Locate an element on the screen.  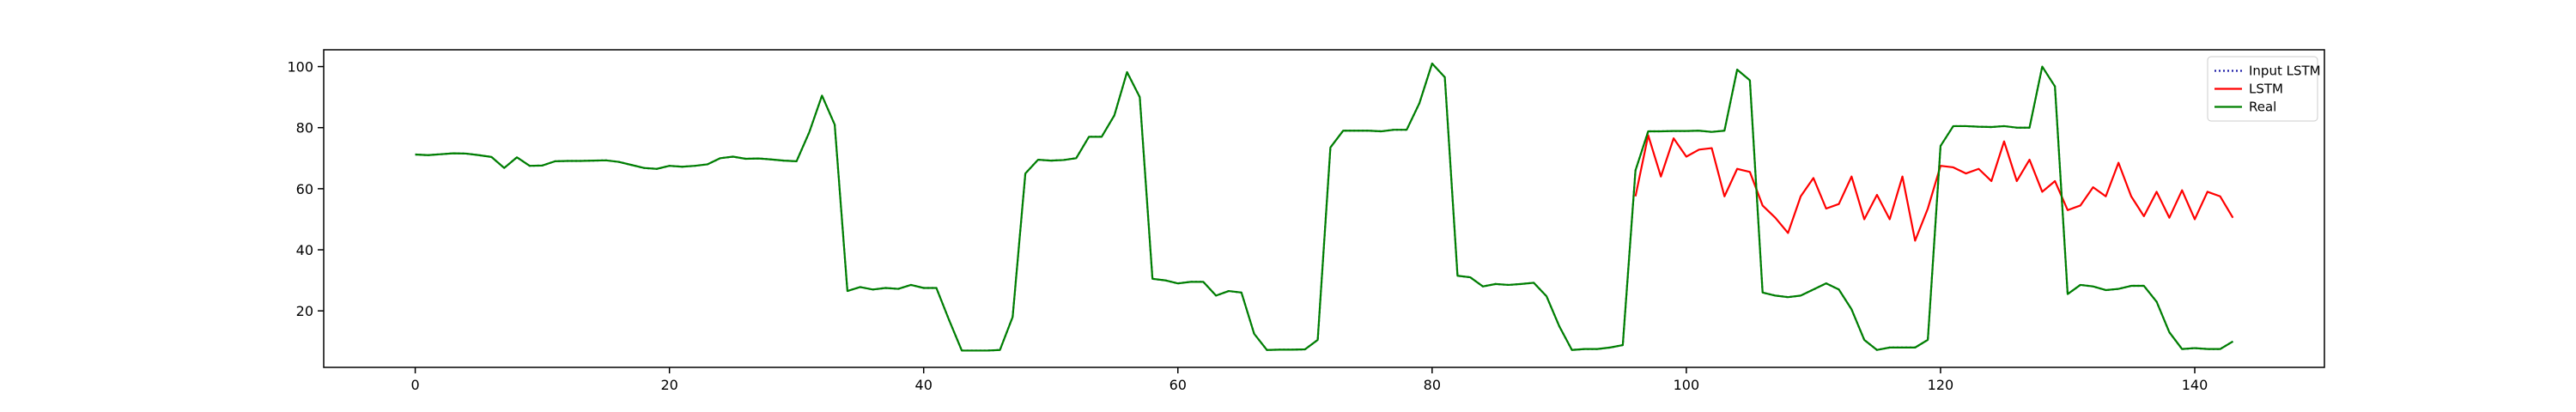
x-tick-label: 80 is located at coordinates (1433, 385).